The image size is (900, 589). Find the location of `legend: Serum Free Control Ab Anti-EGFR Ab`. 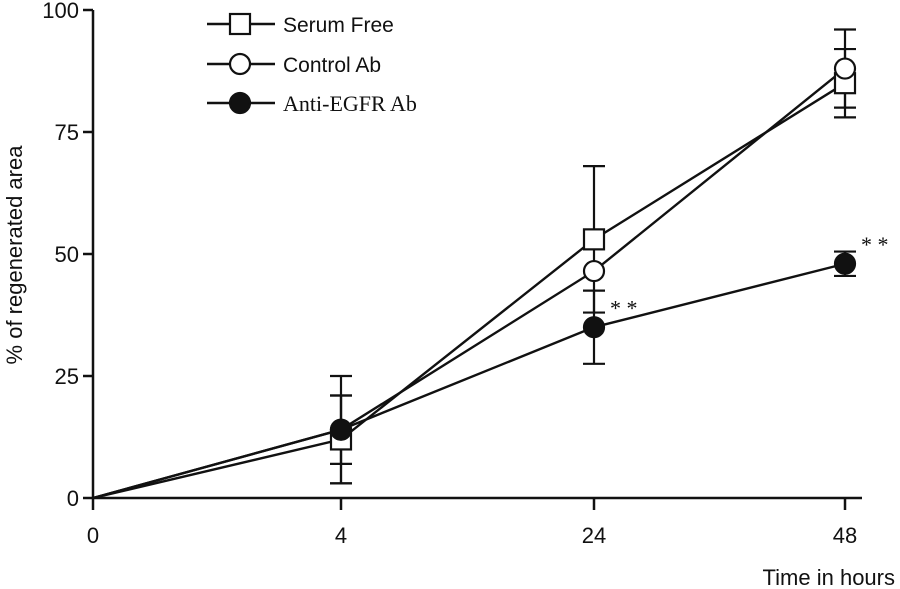

legend: Serum Free Control Ab Anti-EGFR Ab is located at coordinates (312, 64).